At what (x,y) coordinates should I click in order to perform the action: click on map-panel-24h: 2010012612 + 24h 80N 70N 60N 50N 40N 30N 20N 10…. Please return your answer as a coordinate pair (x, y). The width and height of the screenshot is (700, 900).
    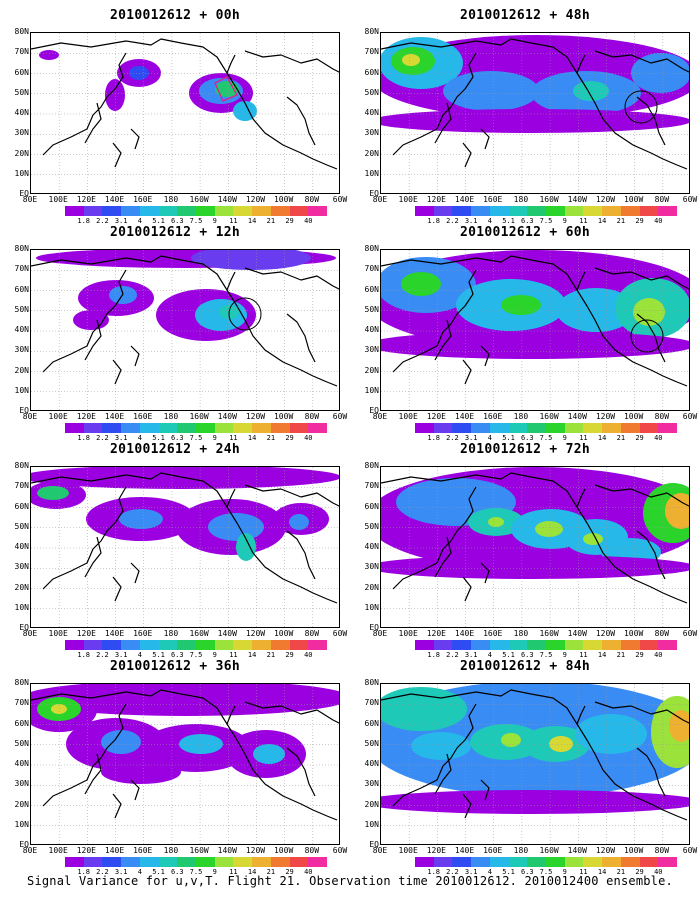
    Looking at the image, I should click on (179, 553).